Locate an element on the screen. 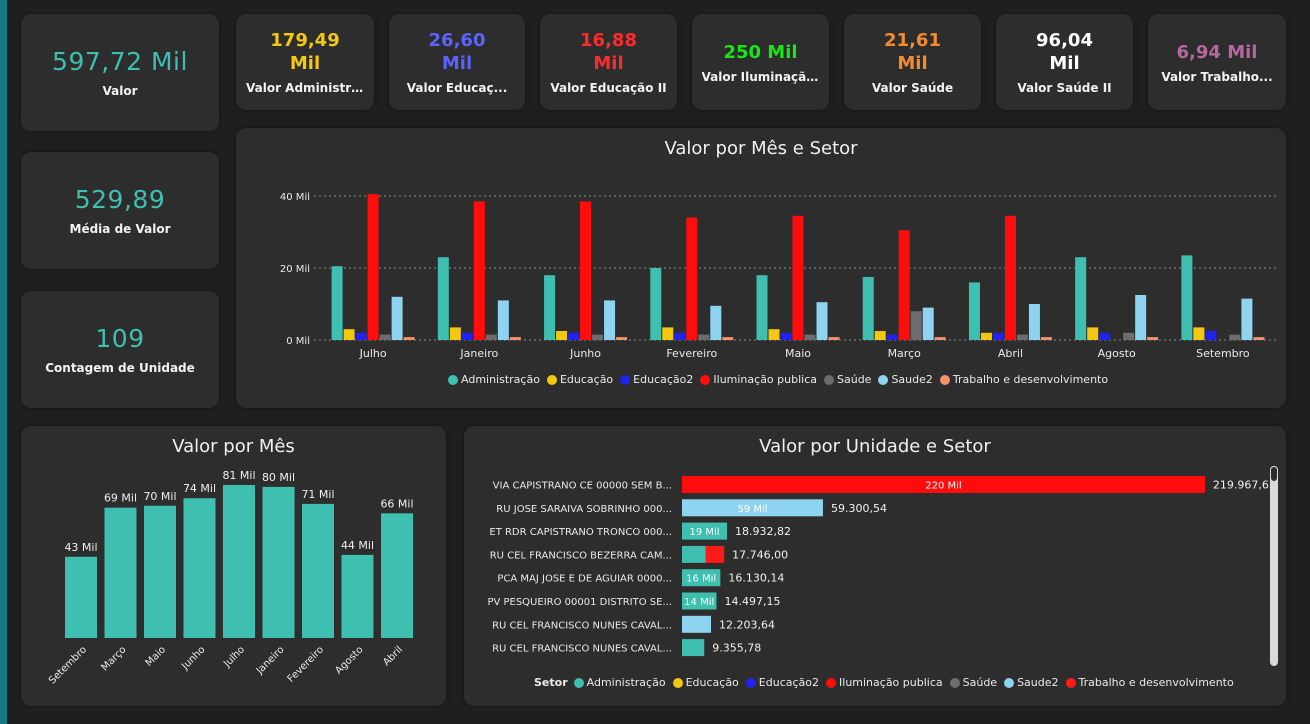 This screenshot has width=1310, height=724. data-label: 69 Mil is located at coordinates (120, 498).